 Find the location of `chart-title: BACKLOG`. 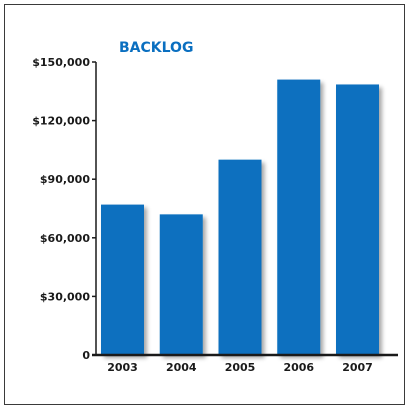

chart-title: BACKLOG is located at coordinates (156, 48).